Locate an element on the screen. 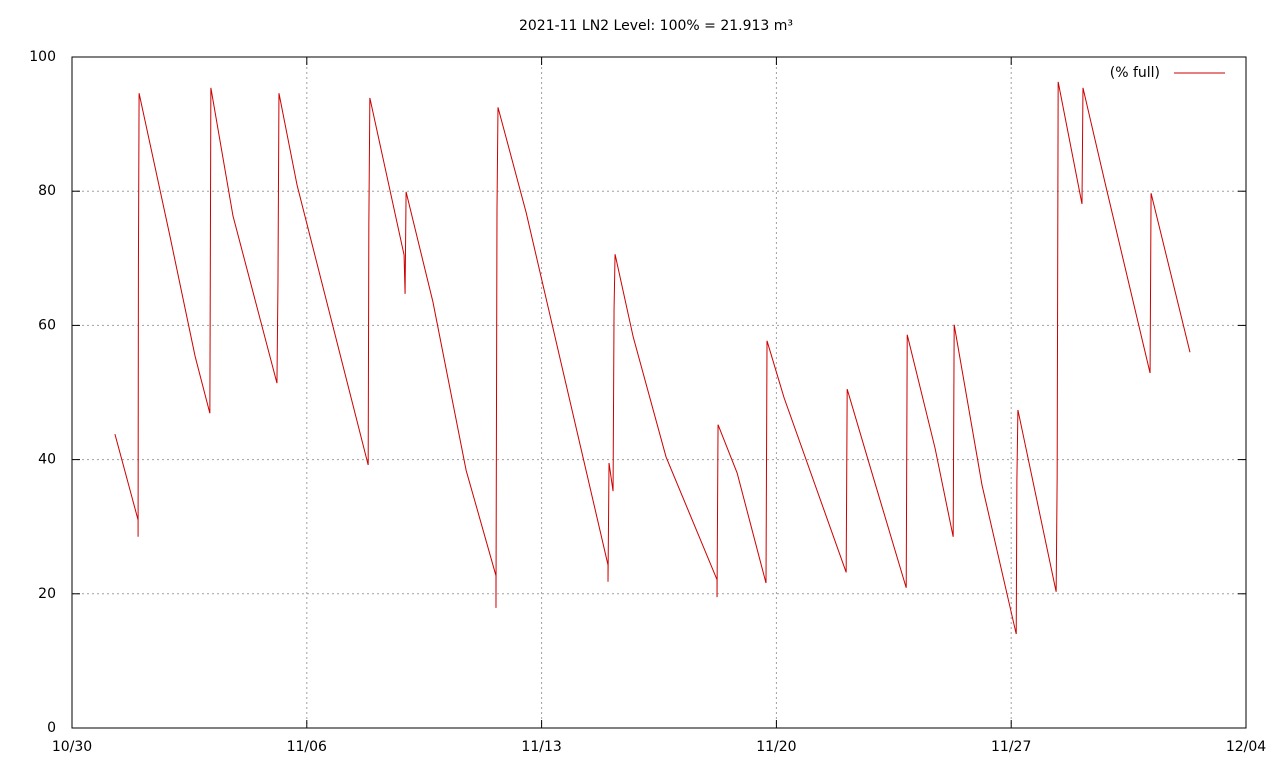 The height and width of the screenshot is (768, 1280). x-tick-label: 11/13 is located at coordinates (541, 747).